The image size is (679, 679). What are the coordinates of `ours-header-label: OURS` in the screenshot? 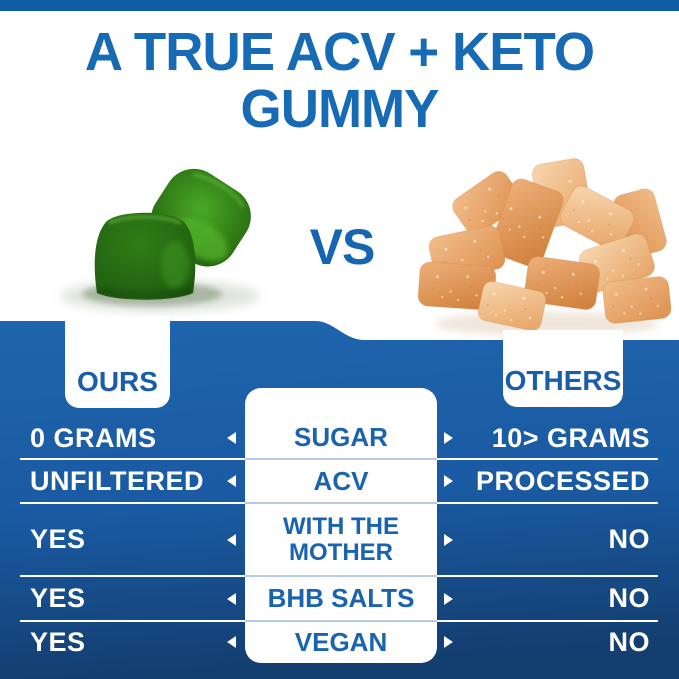 It's located at (117, 381).